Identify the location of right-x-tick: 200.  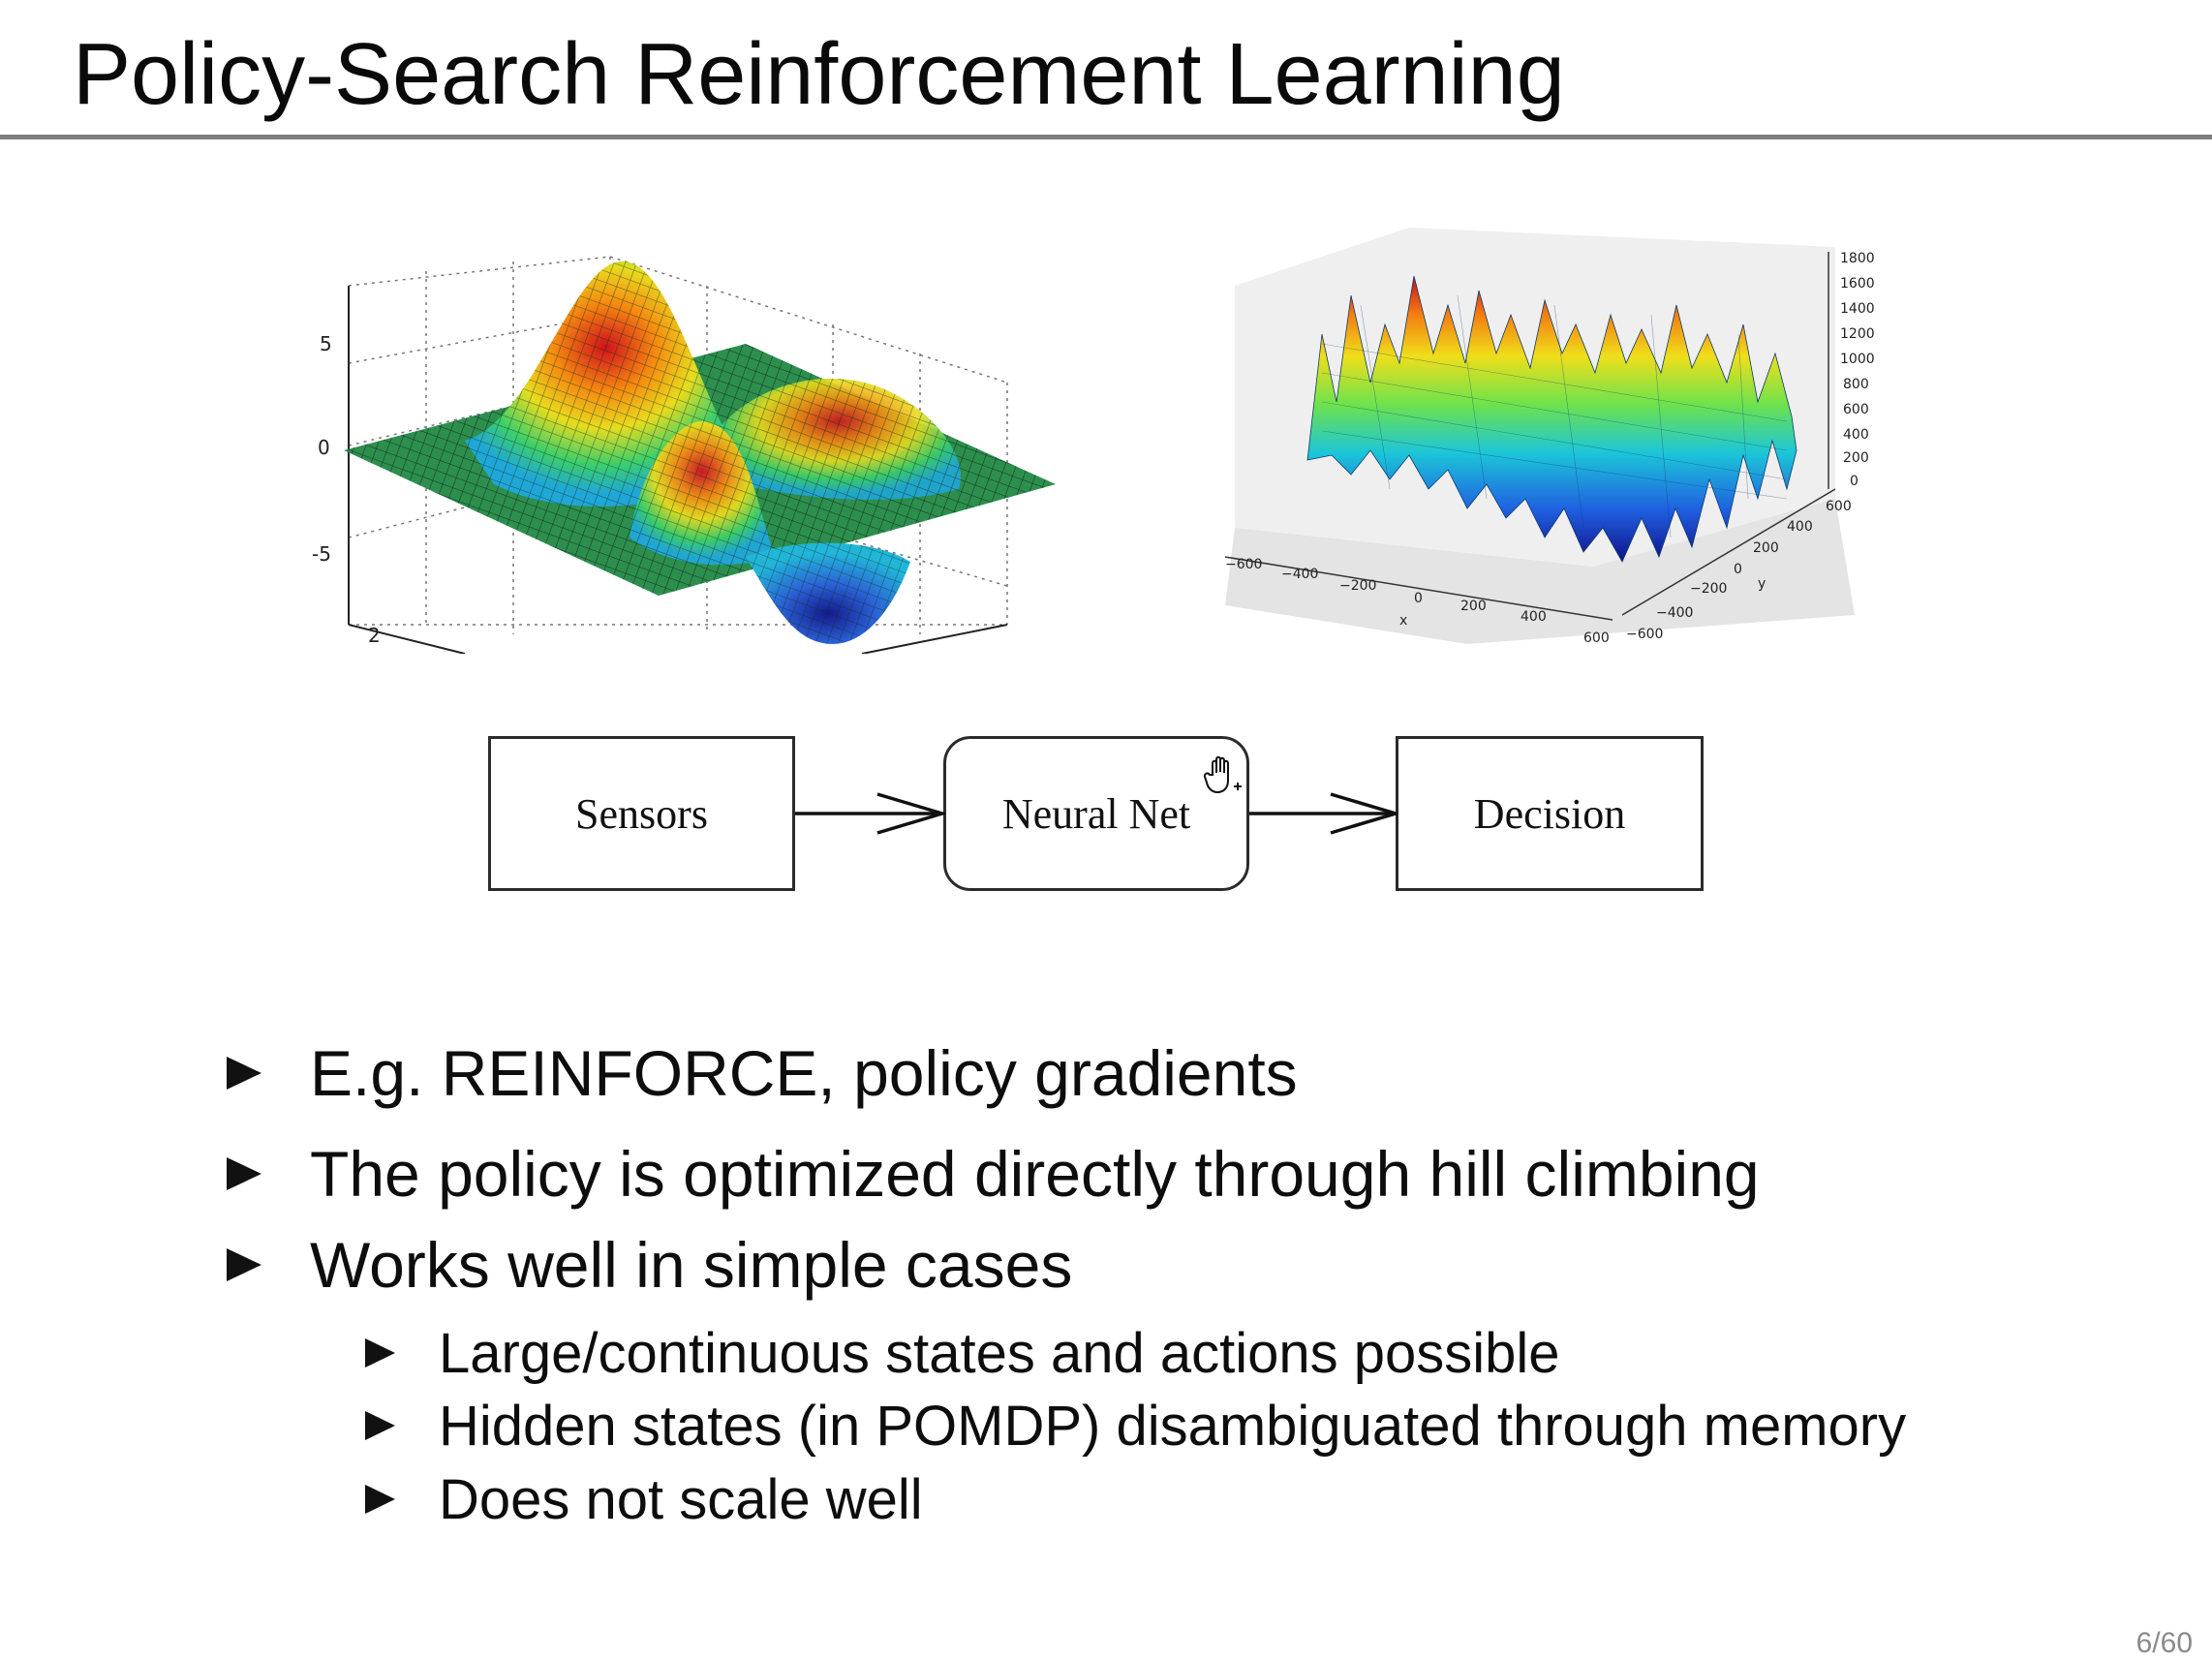
(1474, 606).